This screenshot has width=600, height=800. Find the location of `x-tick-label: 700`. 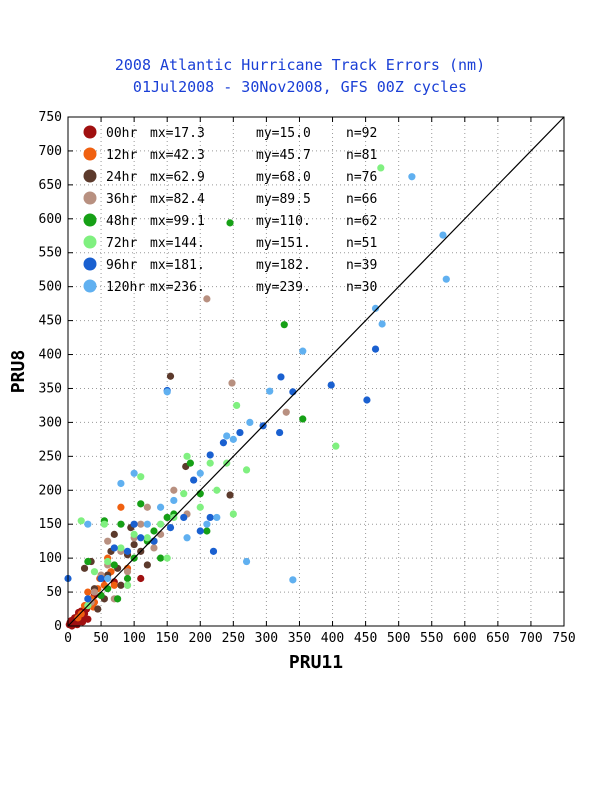

x-tick-label: 700 is located at coordinates (530, 638).